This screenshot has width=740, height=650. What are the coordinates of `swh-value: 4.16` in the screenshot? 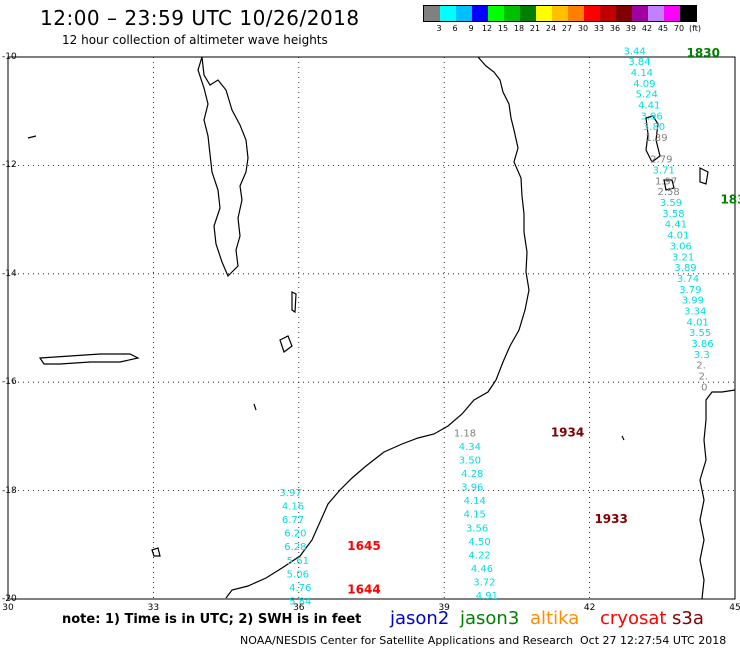 It's located at (293, 507).